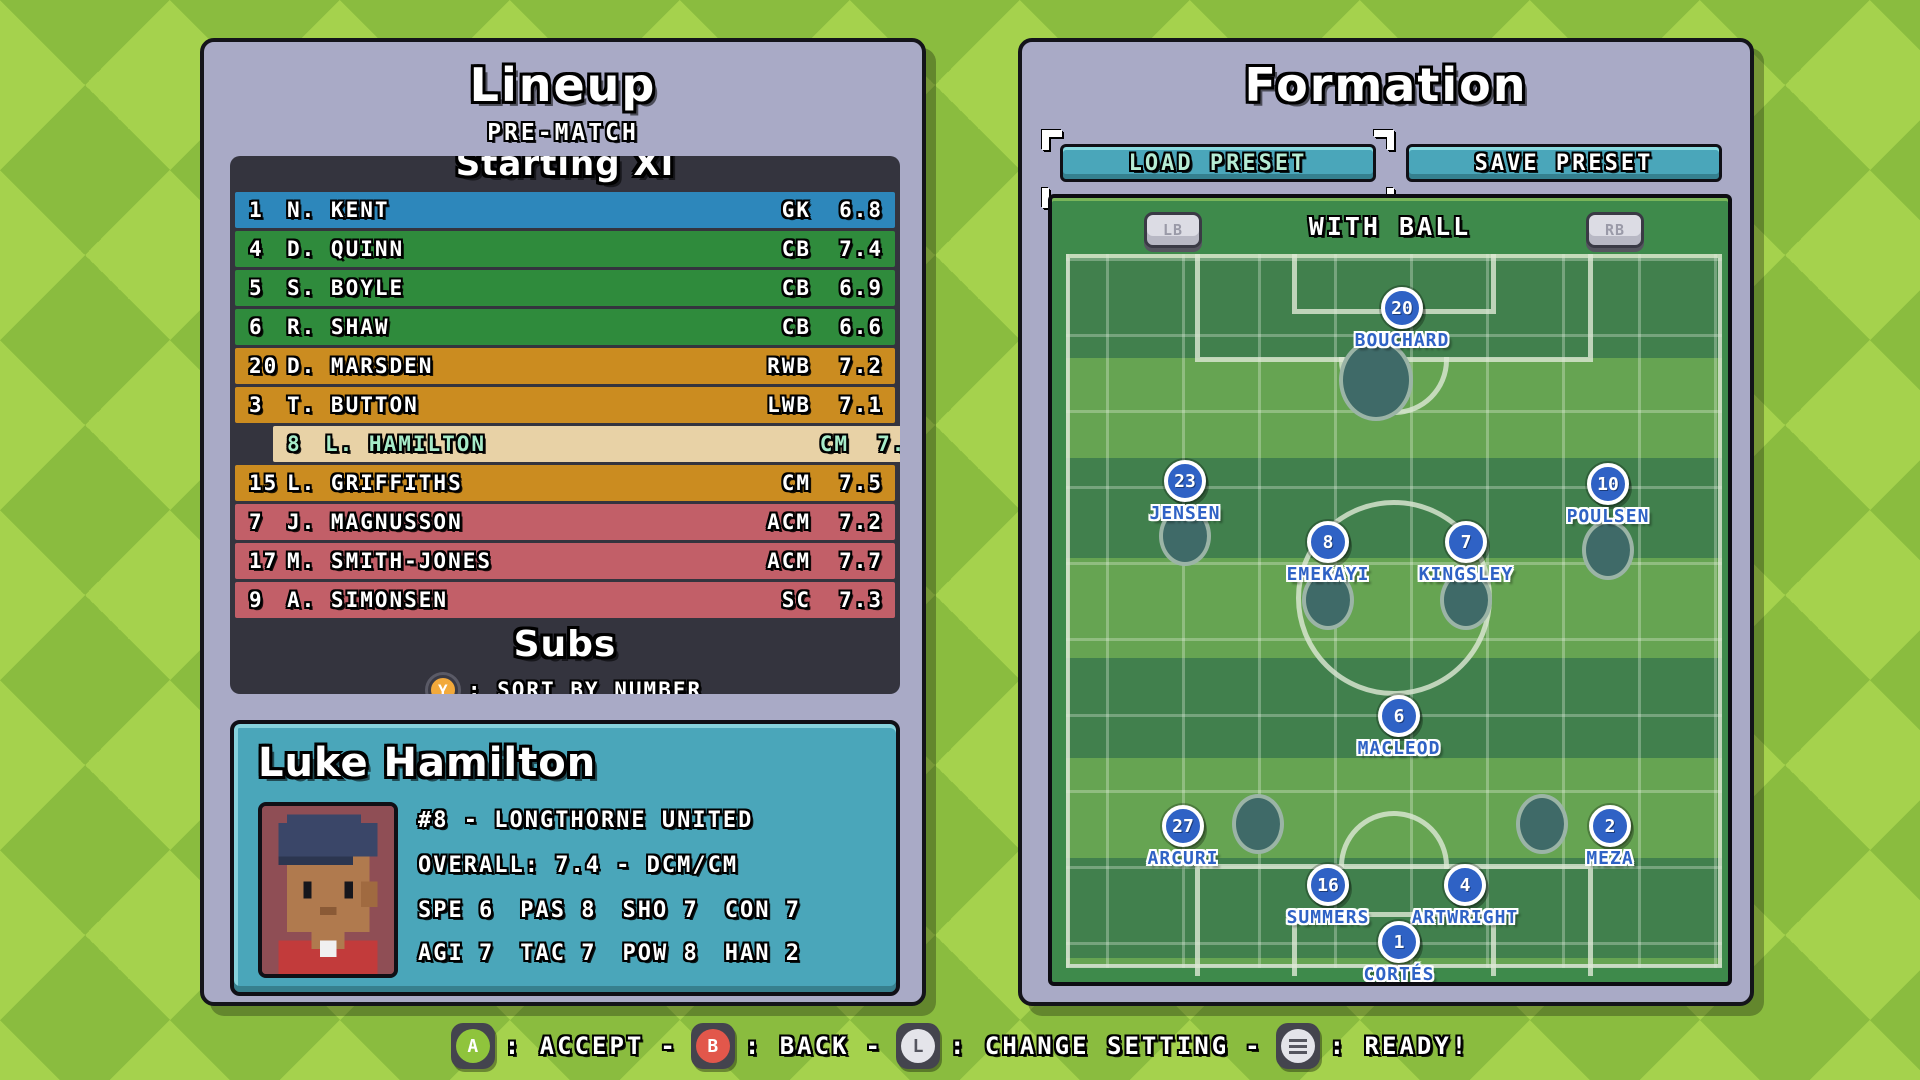  I want to click on player-number-badge: 1, so click(1399, 942).